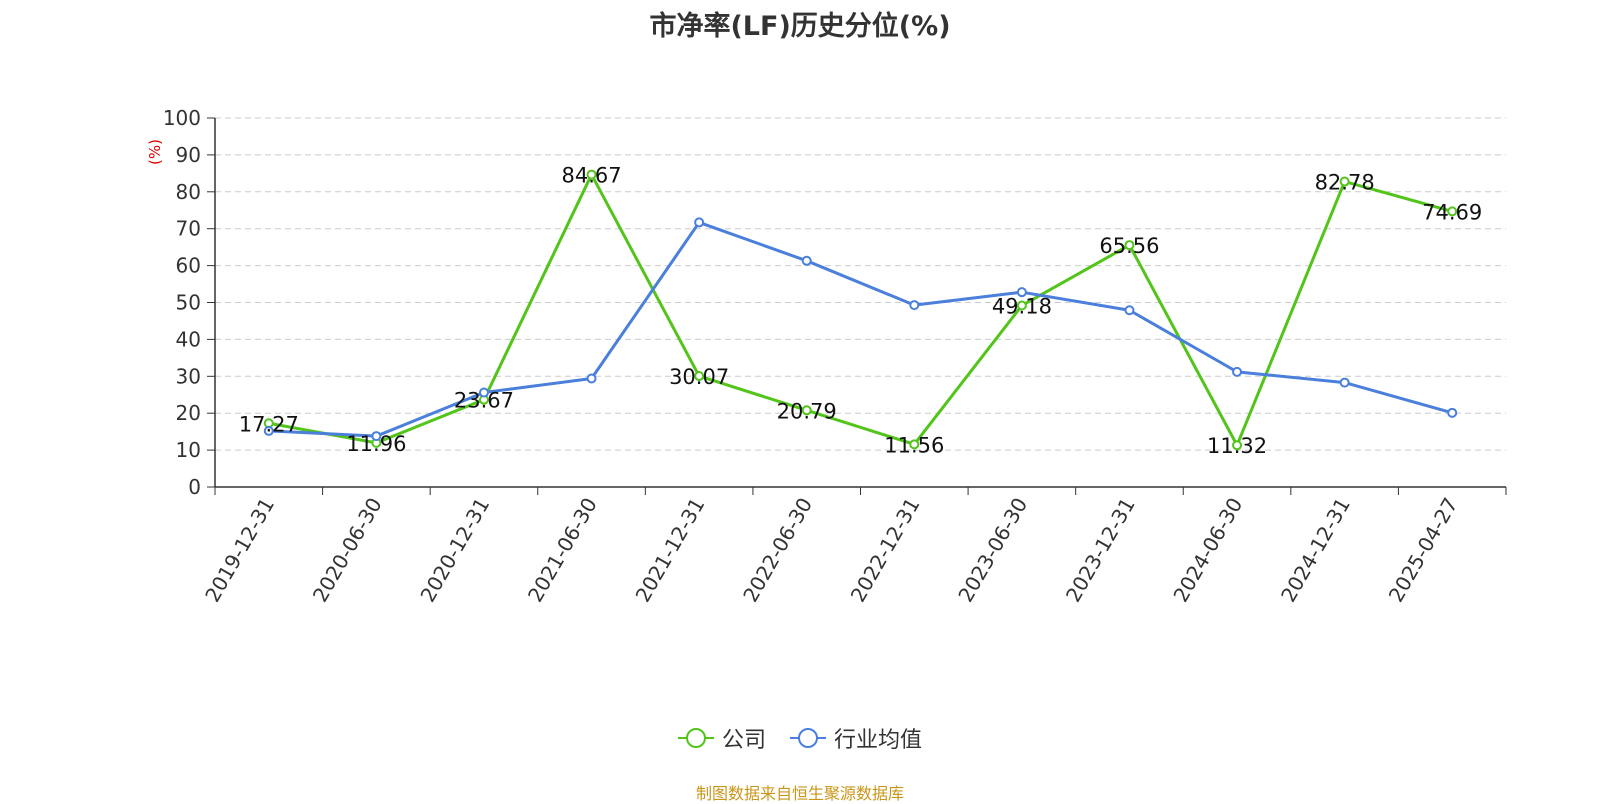 The image size is (1600, 804). I want to click on legend-label-industry: 行业均值, so click(878, 740).